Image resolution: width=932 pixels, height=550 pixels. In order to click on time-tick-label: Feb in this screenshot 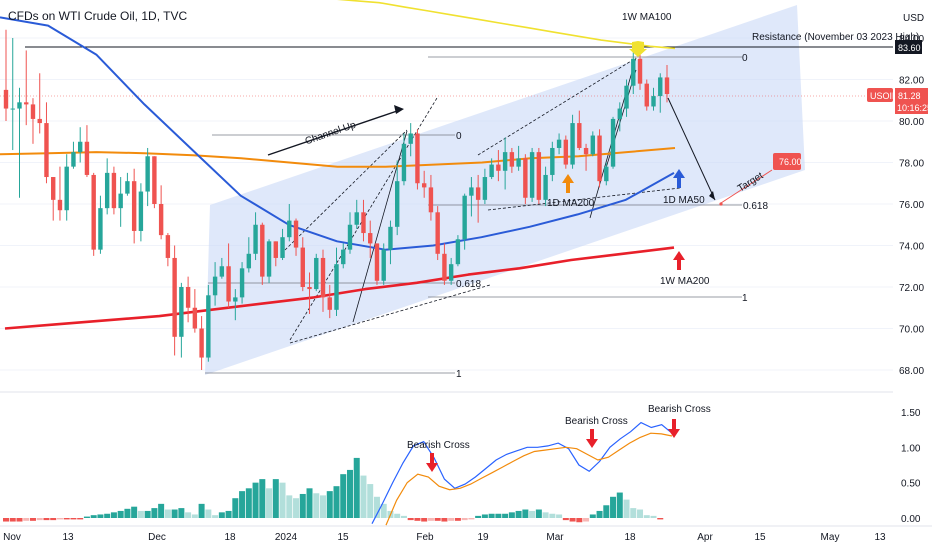, I will do `click(425, 537)`.